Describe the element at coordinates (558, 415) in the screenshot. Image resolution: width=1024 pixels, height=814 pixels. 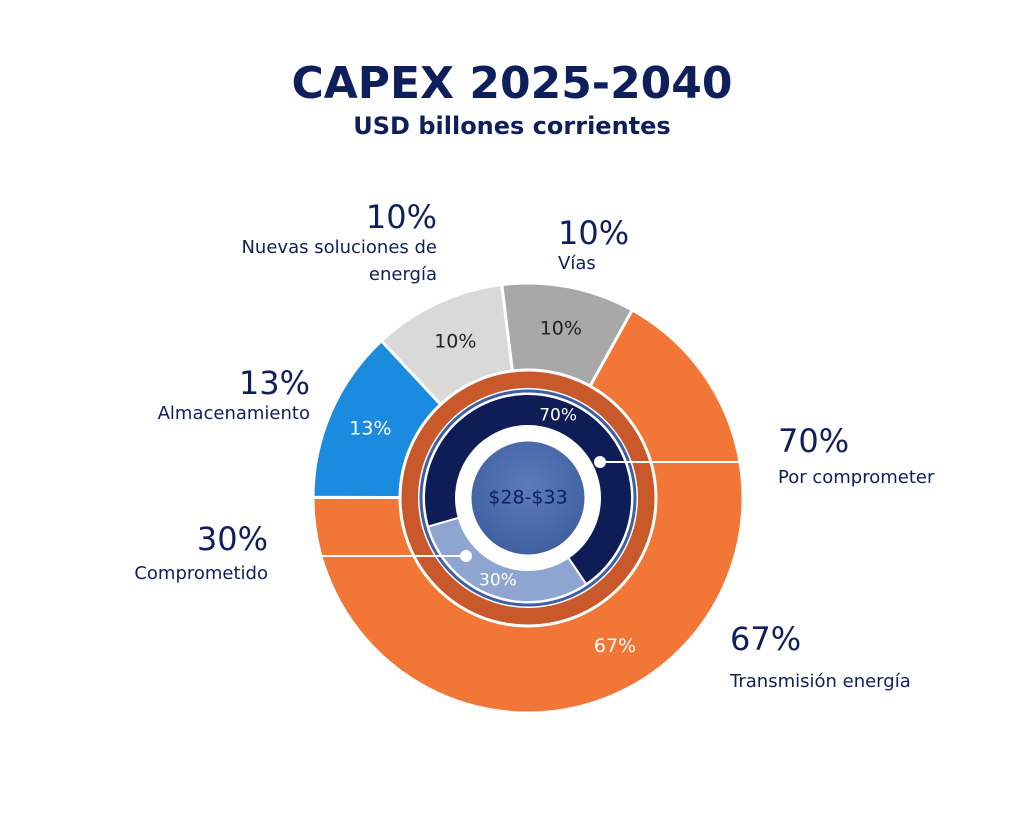
I see `slice-label: 70%` at that location.